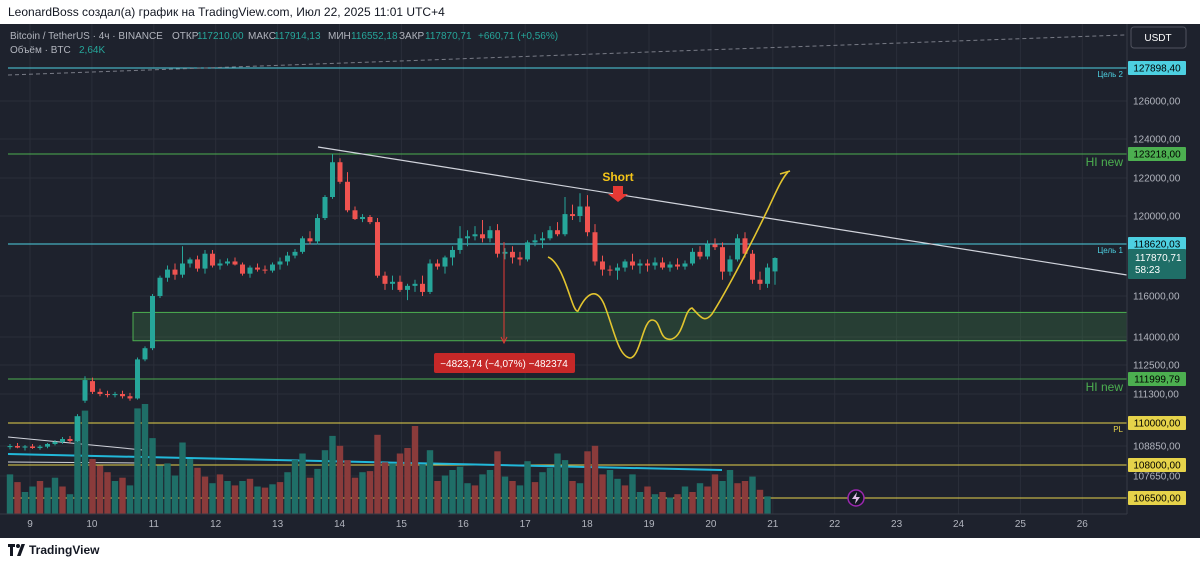  I want to click on level-price-label-text: 111999,79, so click(1157, 380).